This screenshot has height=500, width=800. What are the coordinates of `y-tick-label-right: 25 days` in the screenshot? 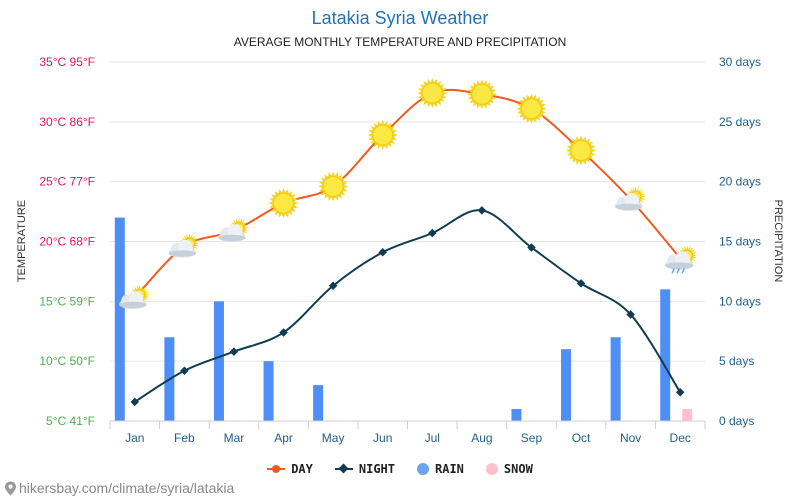 It's located at (740, 122).